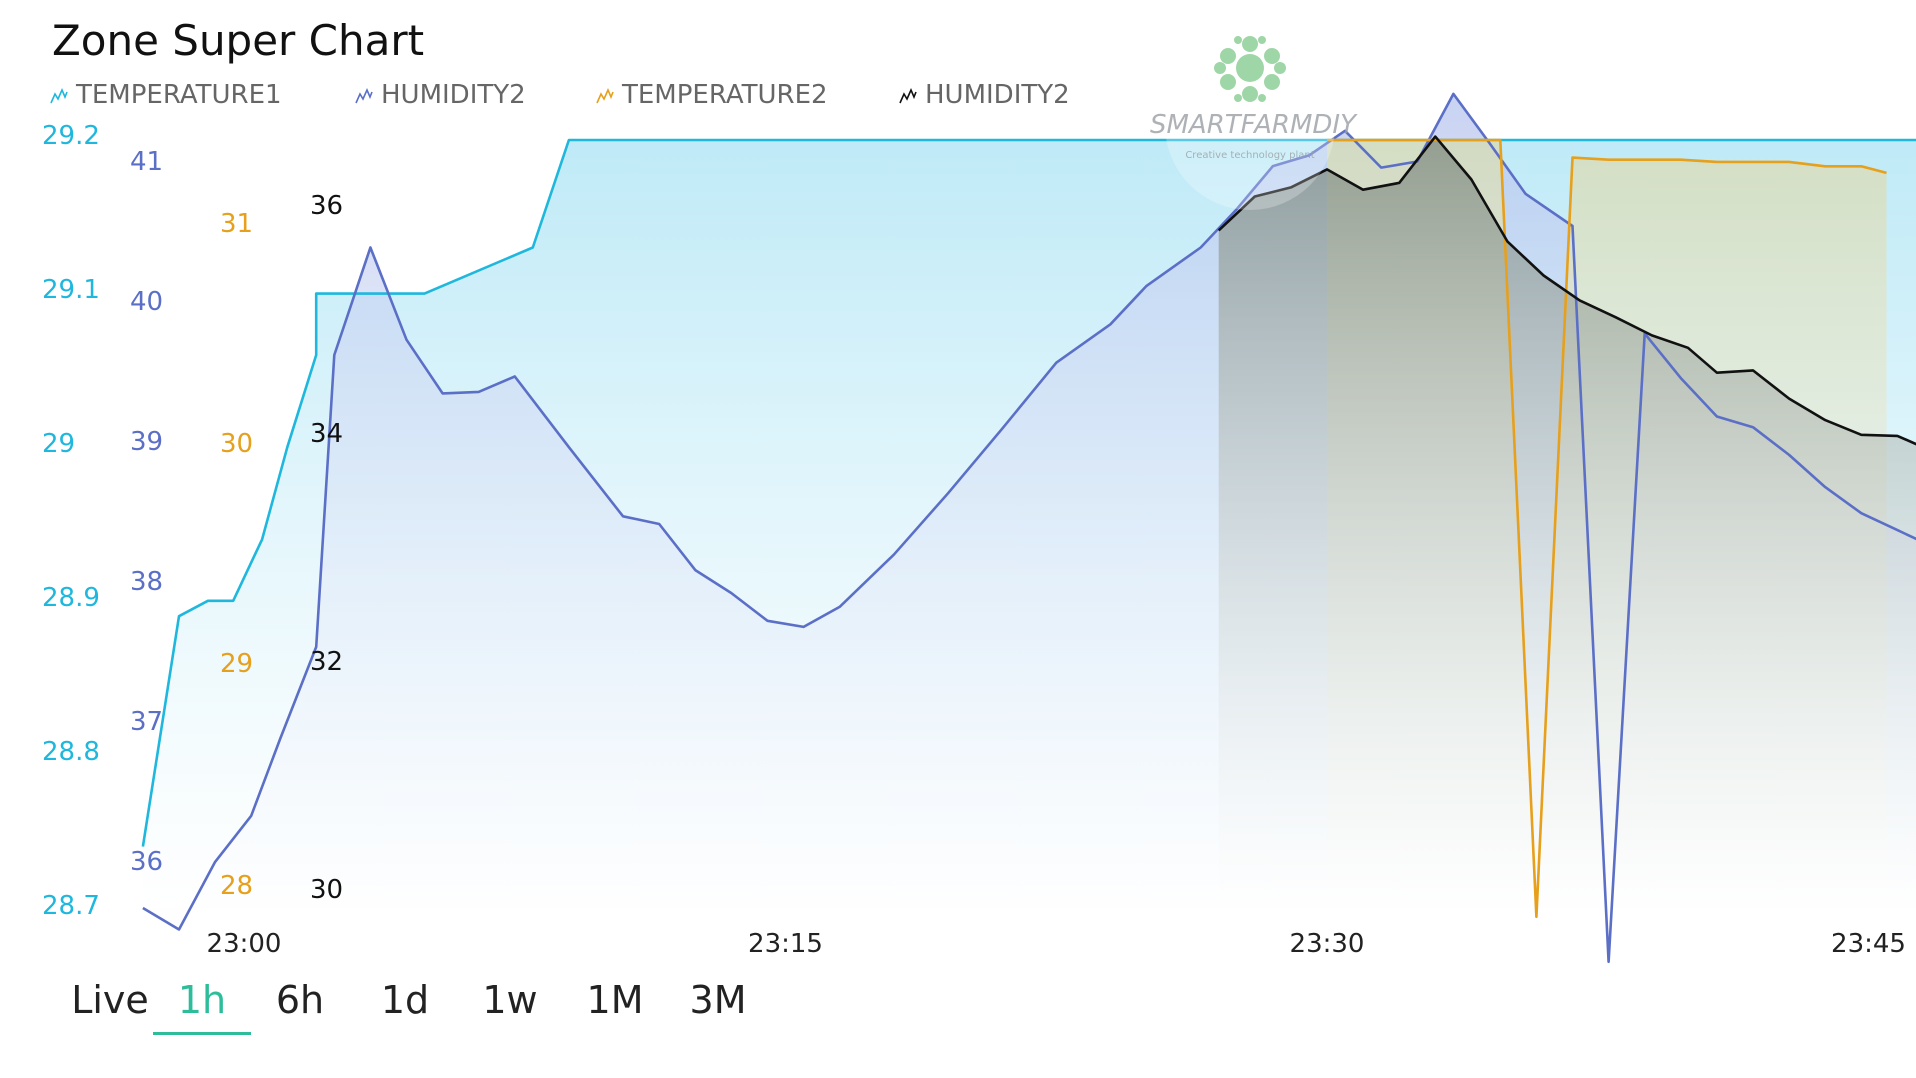 The width and height of the screenshot is (1916, 1078). What do you see at coordinates (236, 224) in the screenshot?
I see `y-tick-label: 31` at bounding box center [236, 224].